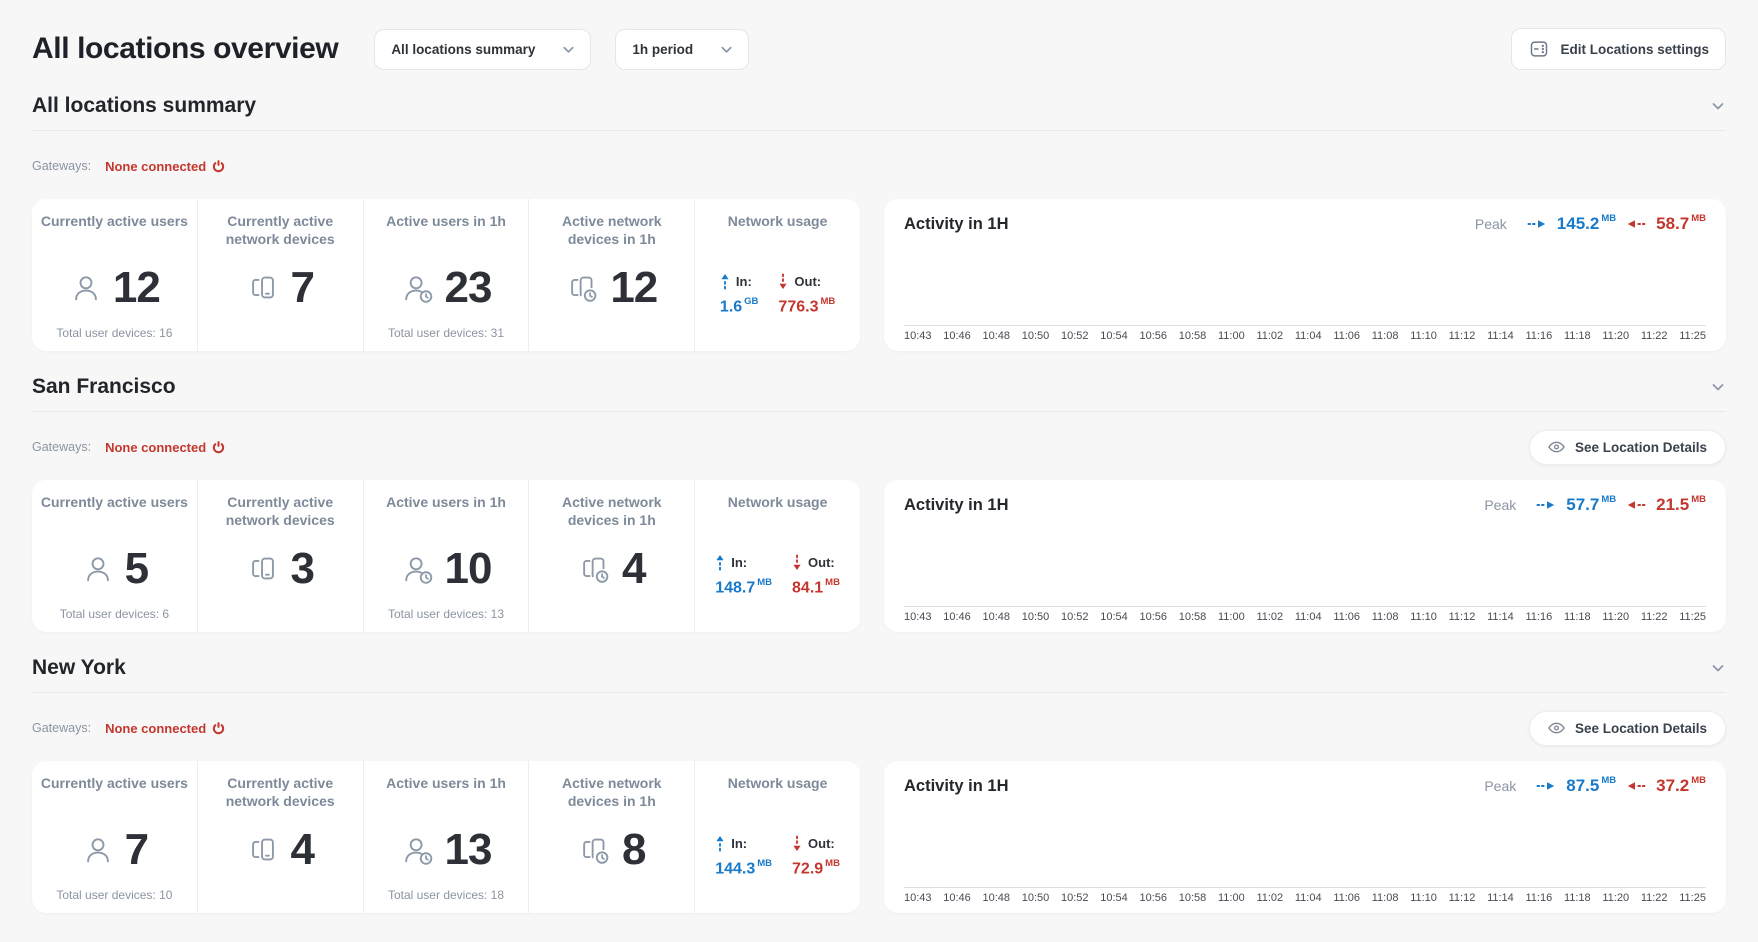  What do you see at coordinates (797, 562) in the screenshot?
I see `download-arrow-icon` at bounding box center [797, 562].